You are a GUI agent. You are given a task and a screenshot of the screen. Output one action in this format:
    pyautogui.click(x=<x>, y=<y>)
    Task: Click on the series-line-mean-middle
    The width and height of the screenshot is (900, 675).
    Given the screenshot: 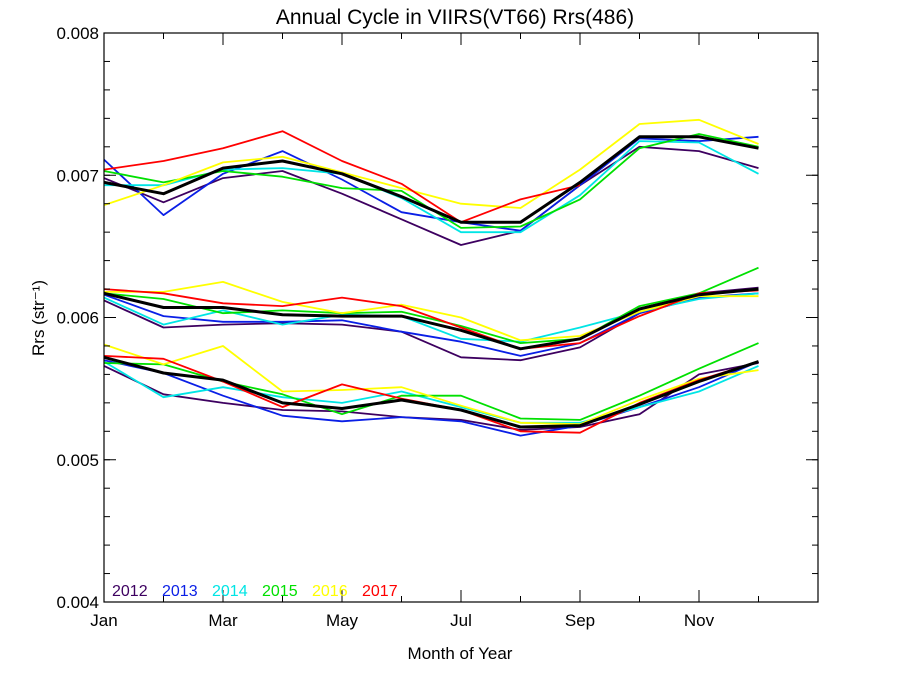 What is the action you would take?
    pyautogui.click(x=431, y=319)
    